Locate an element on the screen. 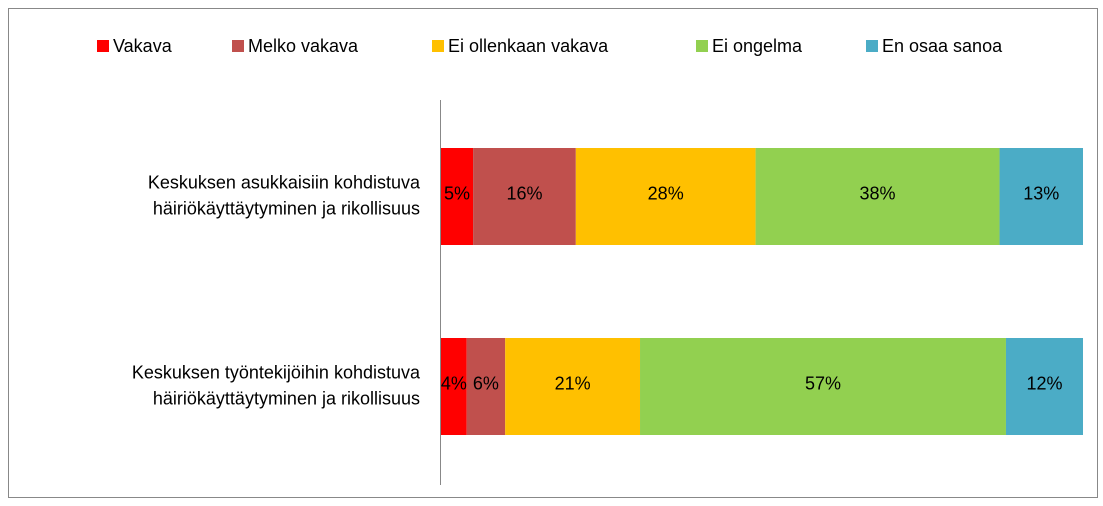 This screenshot has width=1103, height=506. legend-label: En osaa sanoa is located at coordinates (942, 46).